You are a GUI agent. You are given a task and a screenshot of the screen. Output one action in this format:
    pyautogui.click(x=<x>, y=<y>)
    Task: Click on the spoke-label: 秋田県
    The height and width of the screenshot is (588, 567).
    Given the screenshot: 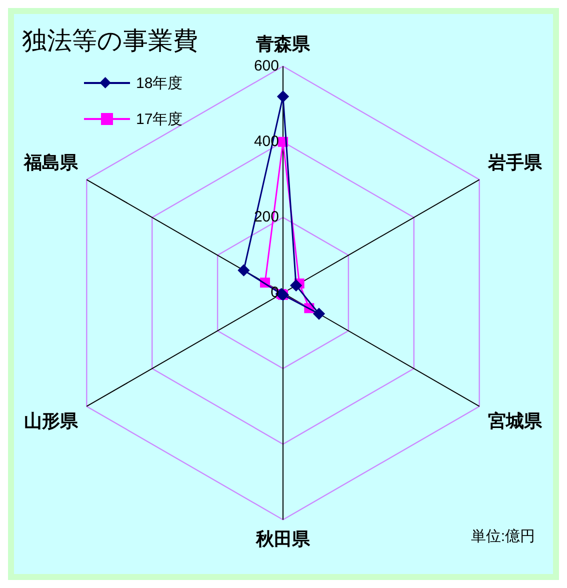 What is the action you would take?
    pyautogui.click(x=283, y=539)
    